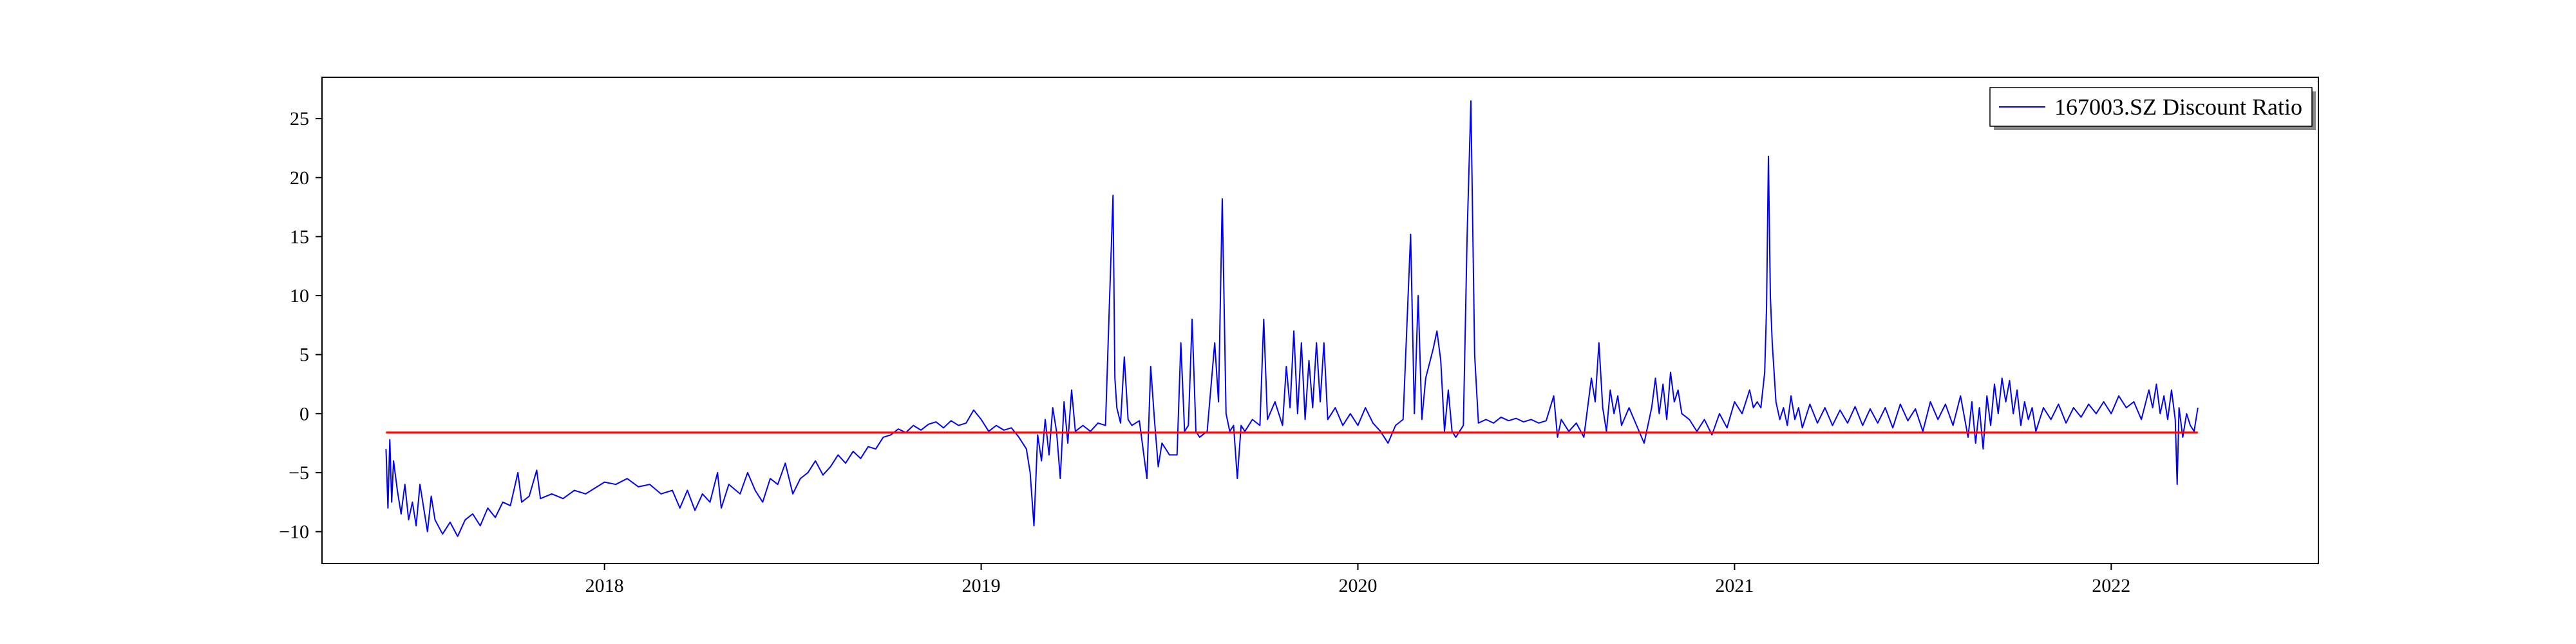 The width and height of the screenshot is (2576, 644). I want to click on y-tick-label: 15, so click(299, 237).